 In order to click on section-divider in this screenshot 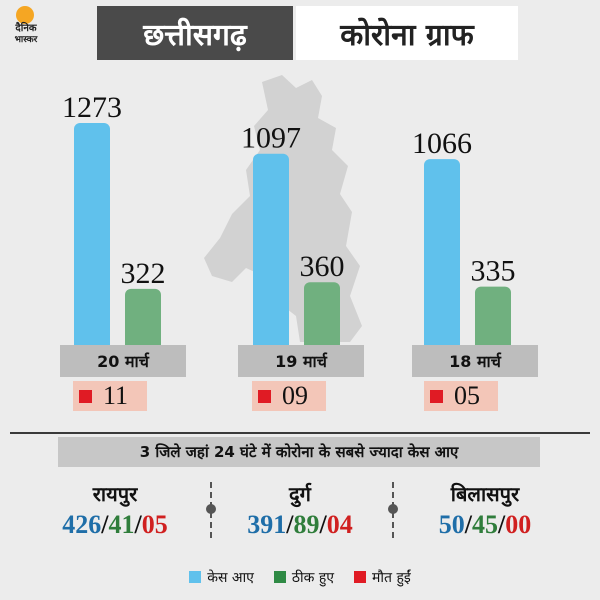, I will do `click(300, 433)`.